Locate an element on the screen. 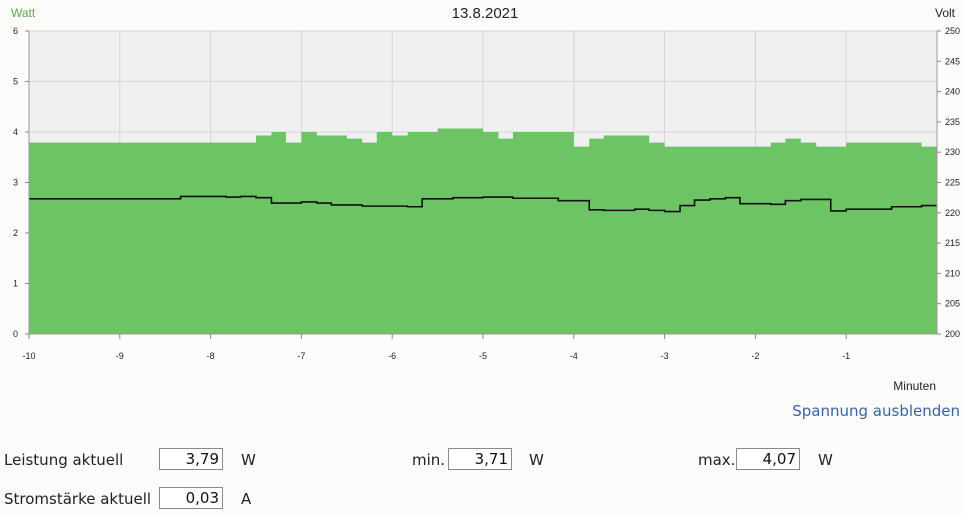 The height and width of the screenshot is (515, 964). x-tick-label: -5 is located at coordinates (483, 356).